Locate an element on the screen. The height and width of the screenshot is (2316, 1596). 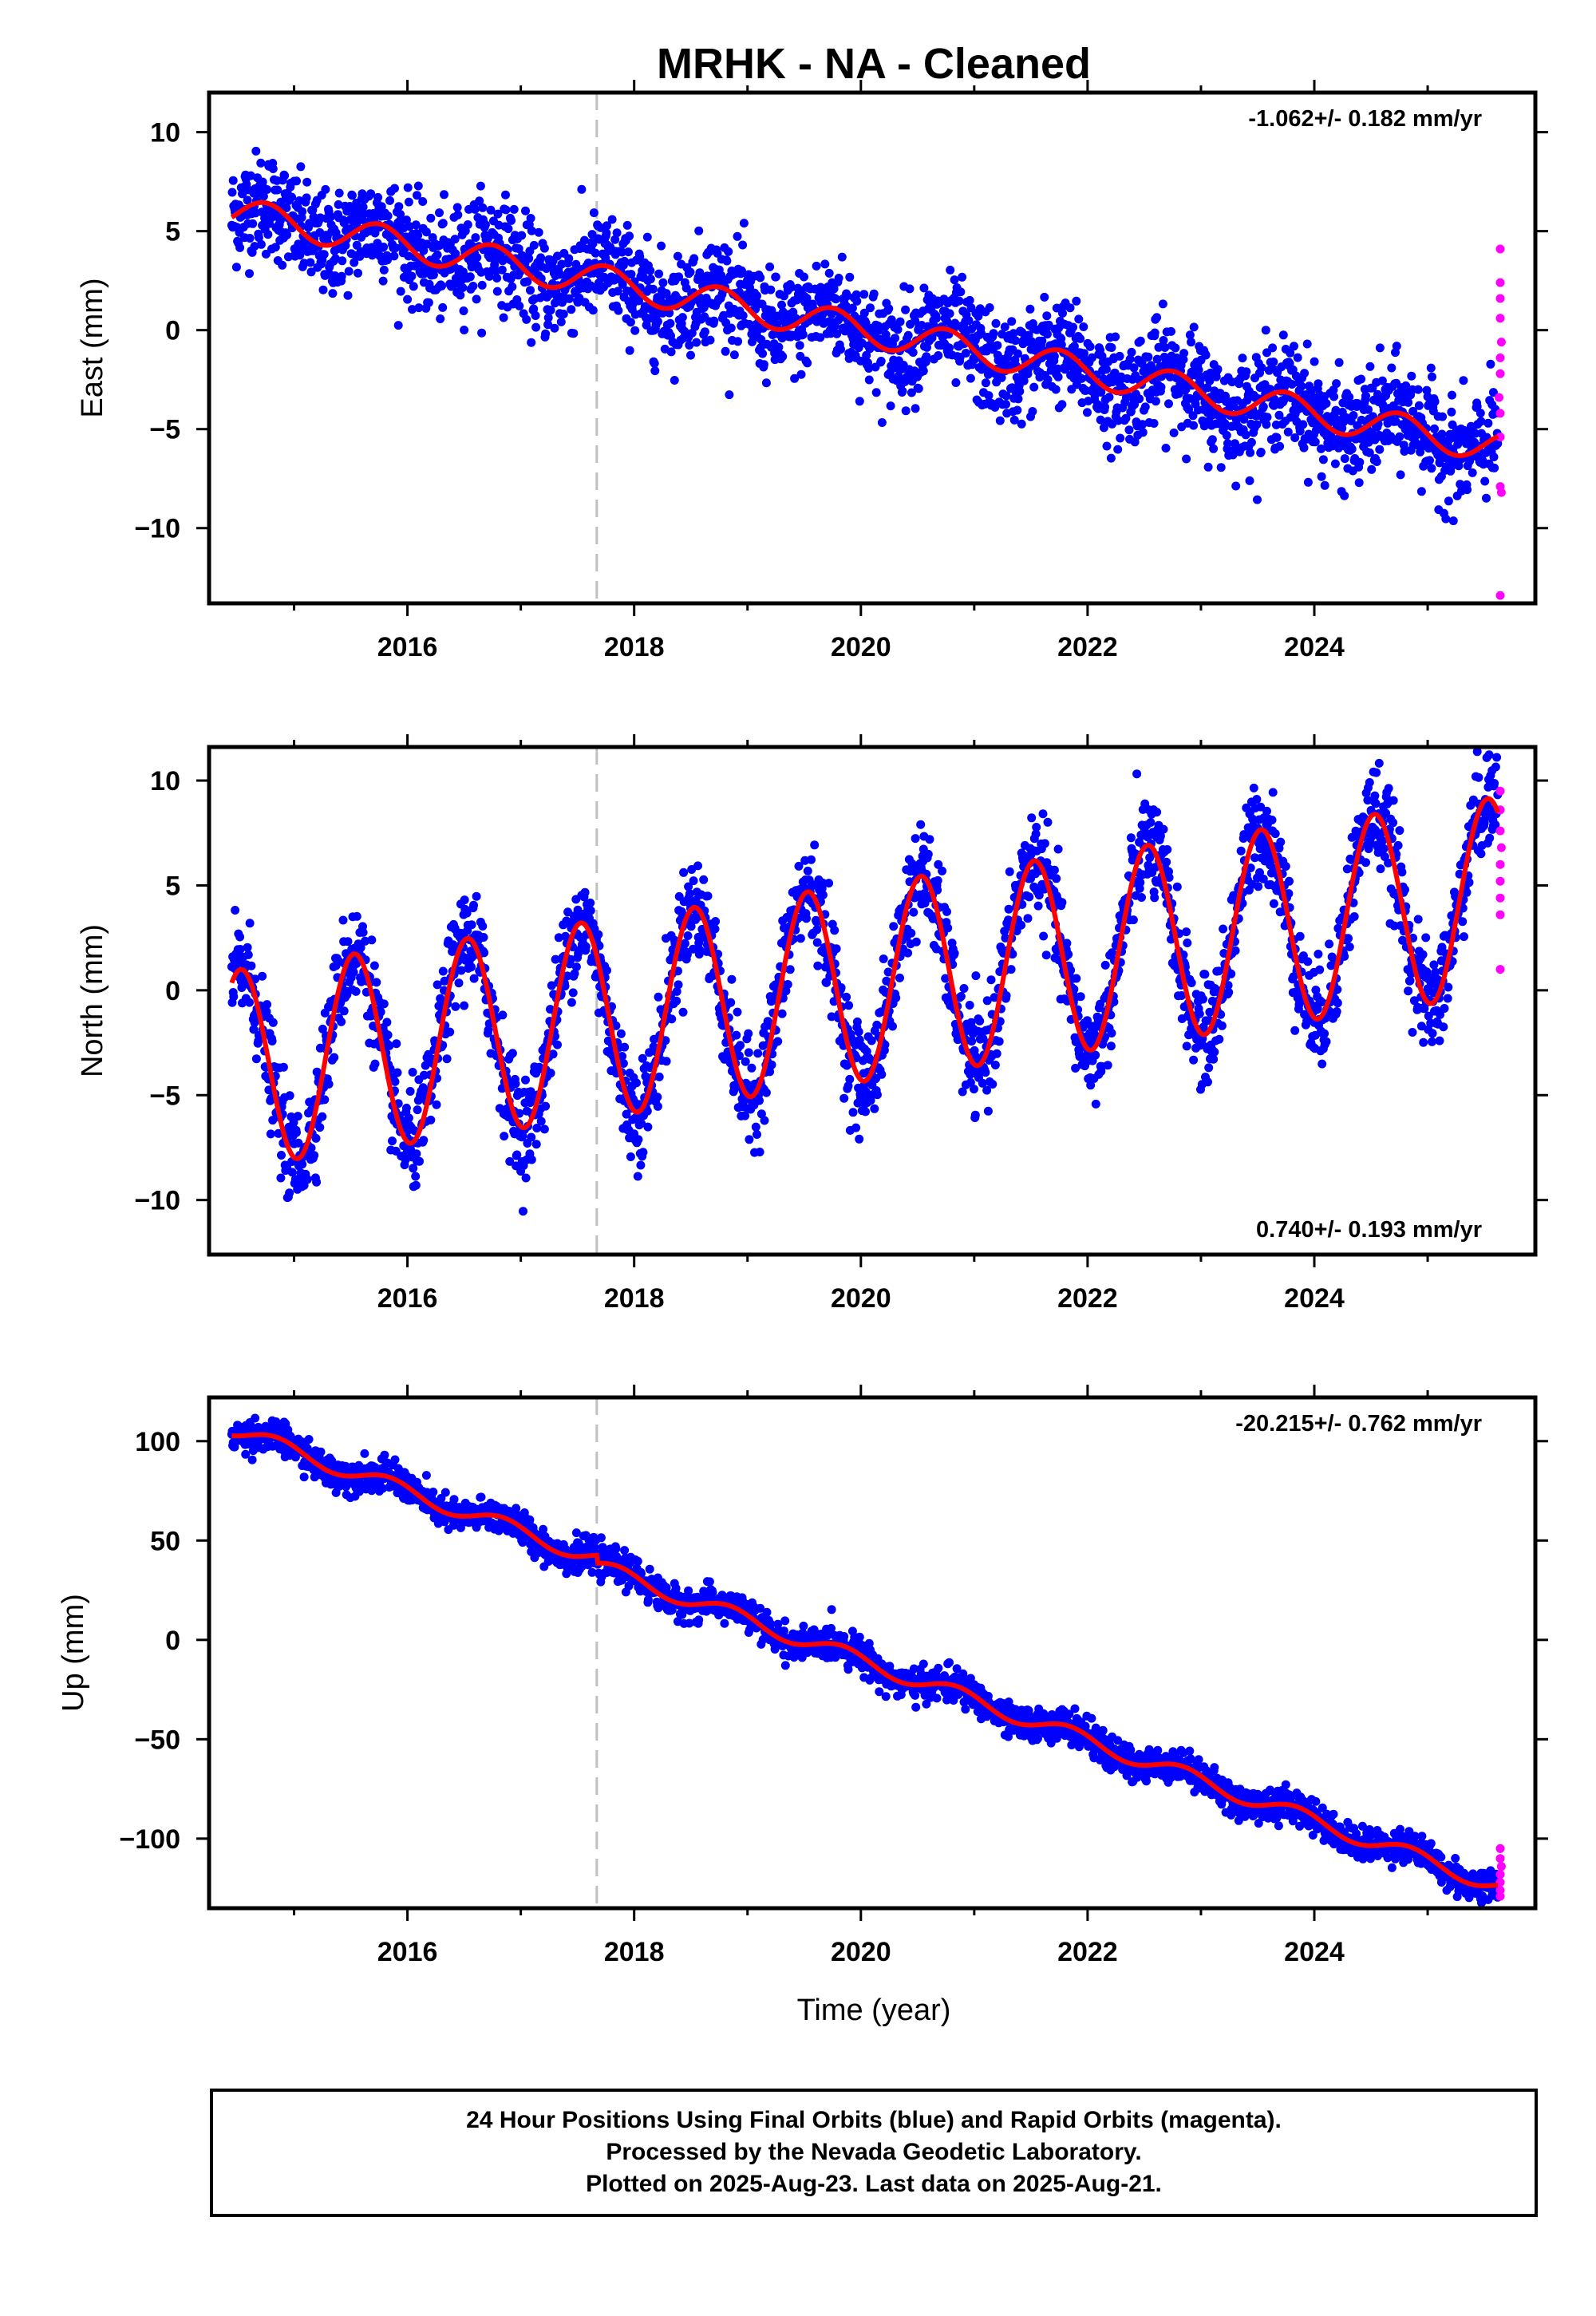
y-tick-label: 5 is located at coordinates (172, 232).